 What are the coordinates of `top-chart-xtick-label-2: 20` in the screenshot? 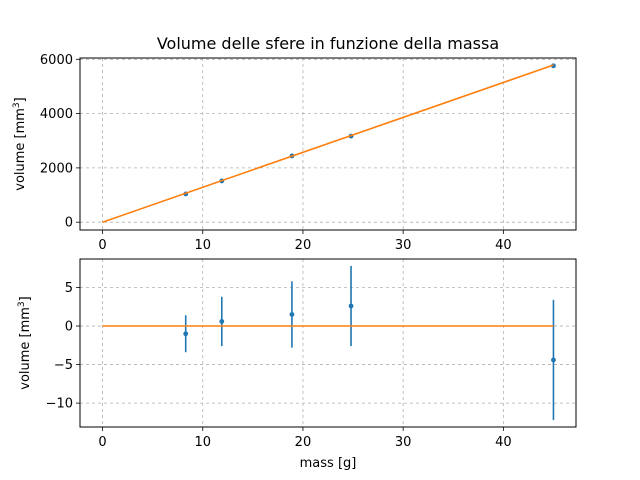 It's located at (303, 245).